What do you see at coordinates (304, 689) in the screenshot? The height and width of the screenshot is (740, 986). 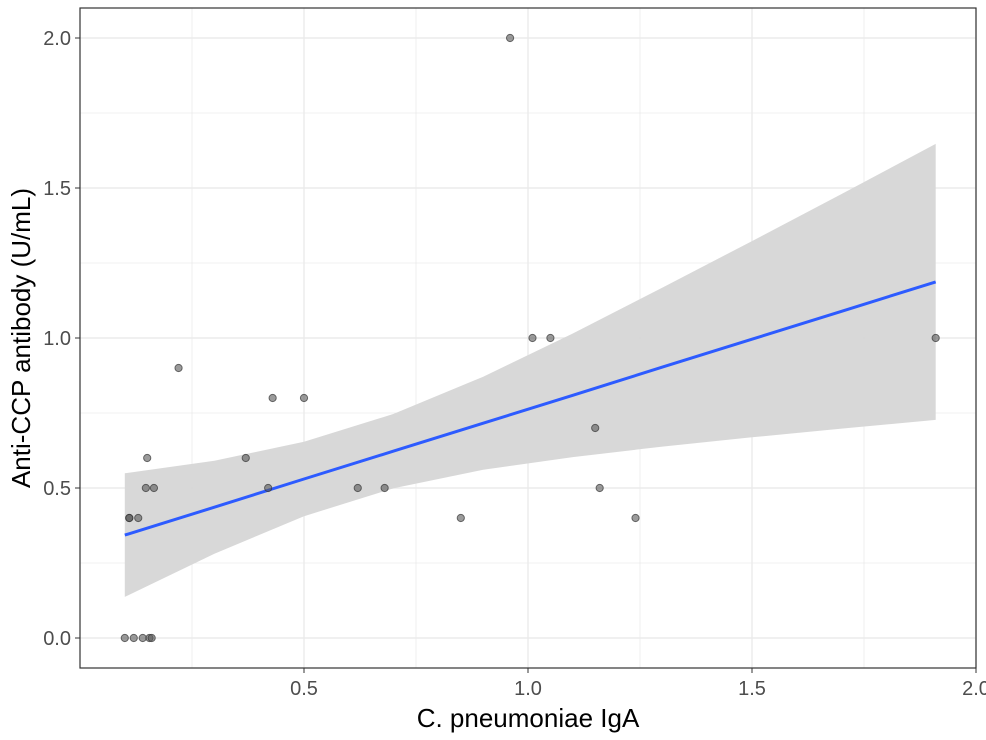 I see `x-tick-label: 0.5` at bounding box center [304, 689].